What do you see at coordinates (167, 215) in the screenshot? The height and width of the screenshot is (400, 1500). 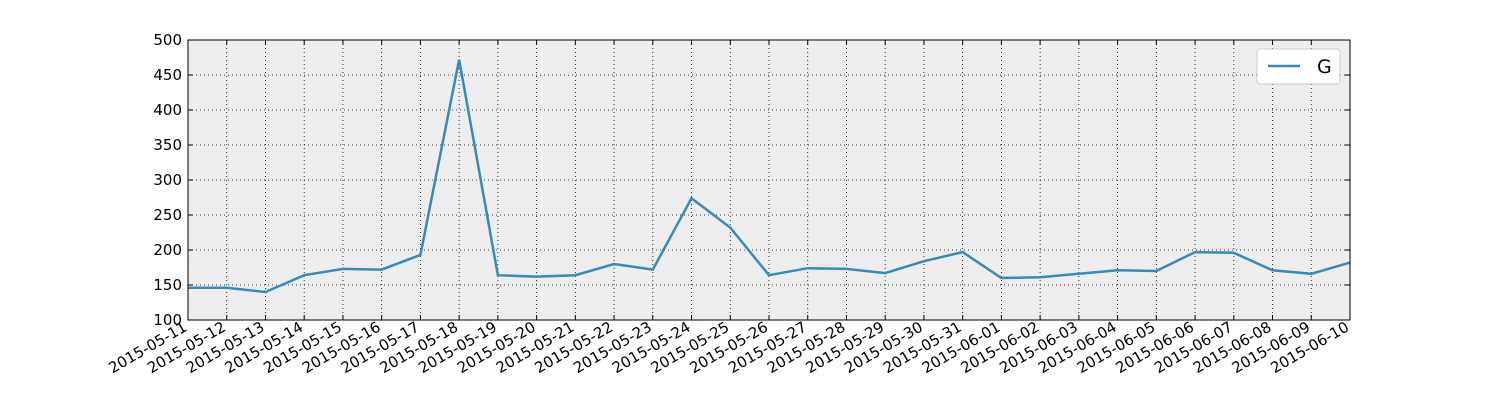 I see `y-tick-label: 250` at bounding box center [167, 215].